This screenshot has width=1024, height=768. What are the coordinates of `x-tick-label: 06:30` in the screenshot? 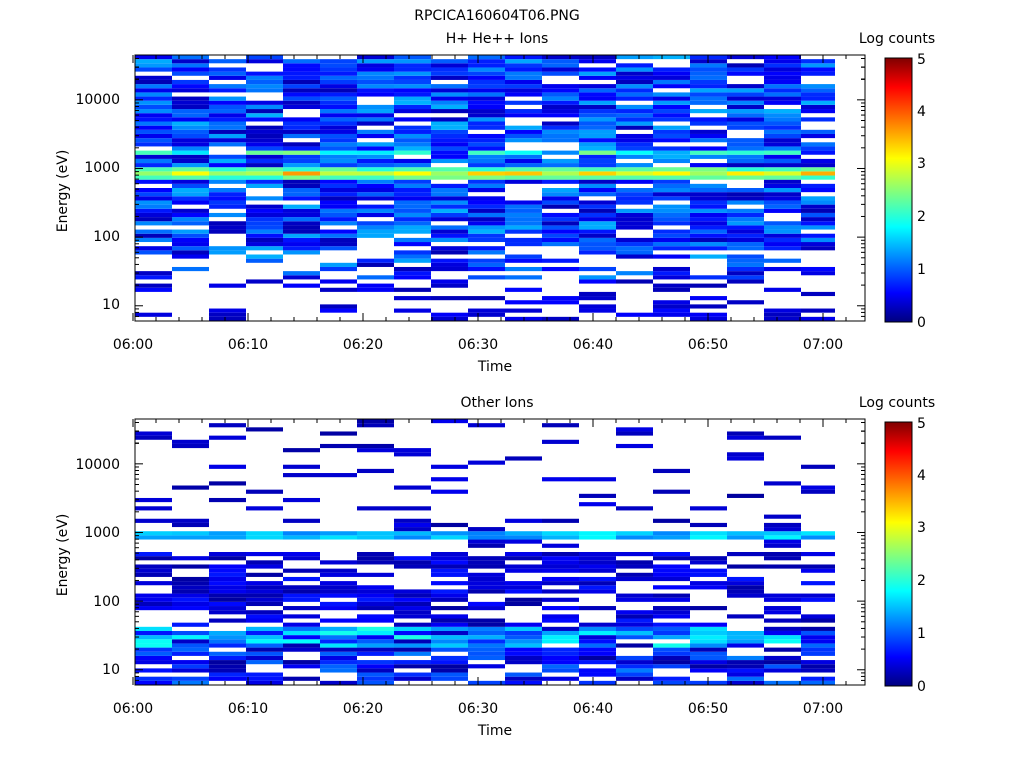 It's located at (478, 345).